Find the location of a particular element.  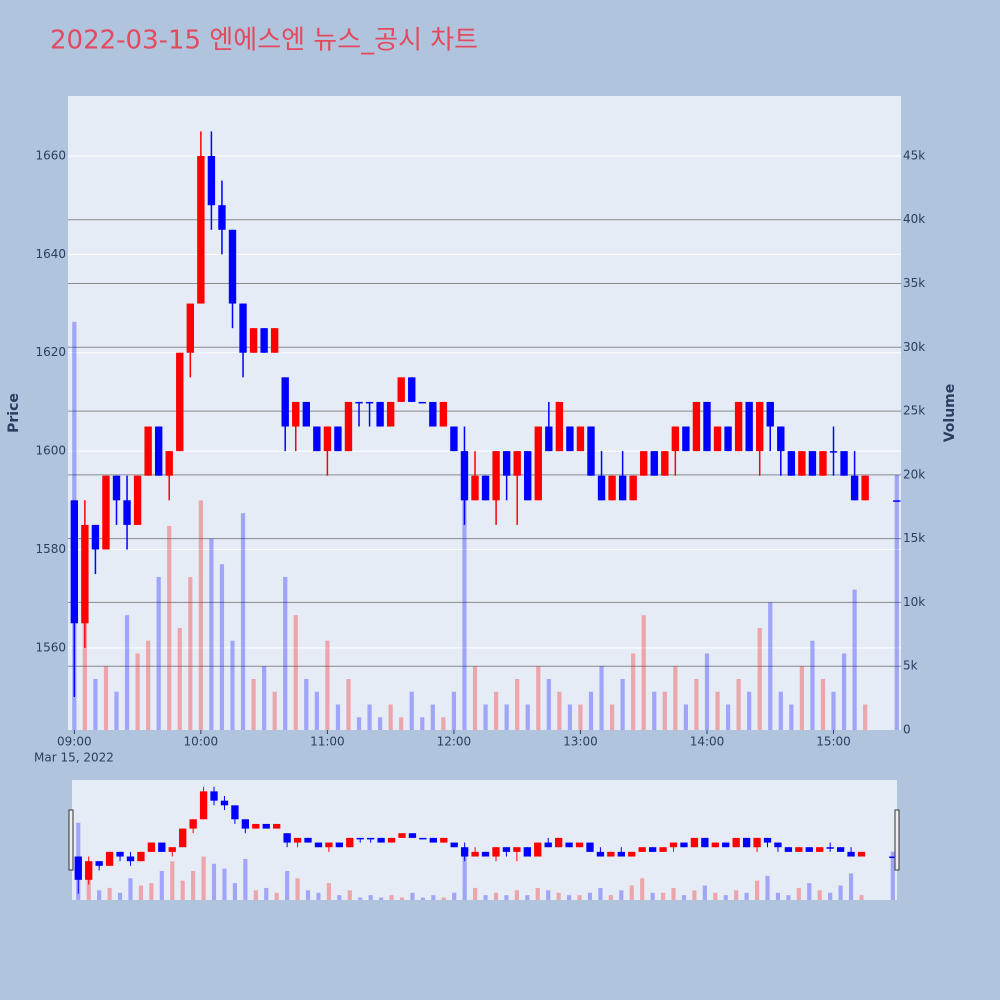

x-date-label: Mar 15, 2022 is located at coordinates (74, 758).